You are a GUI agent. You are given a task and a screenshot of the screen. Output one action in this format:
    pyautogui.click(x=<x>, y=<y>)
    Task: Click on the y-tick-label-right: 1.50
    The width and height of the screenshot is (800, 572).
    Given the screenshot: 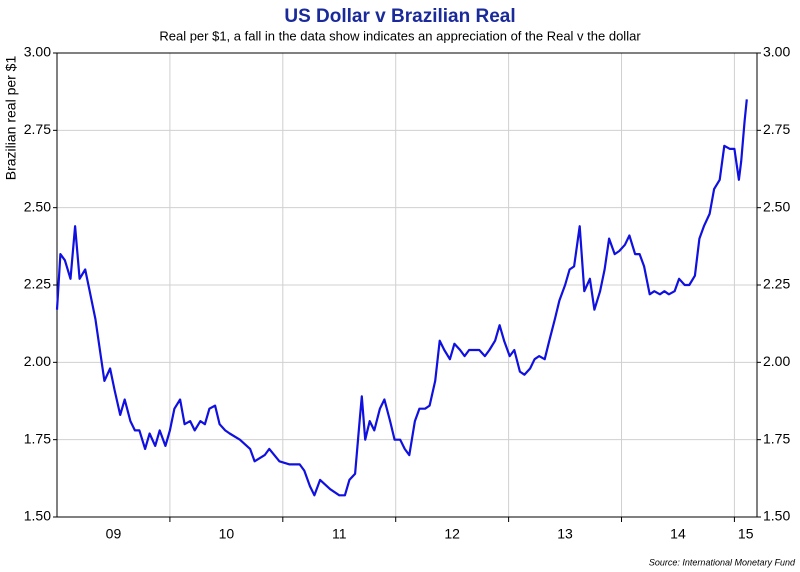 What is the action you would take?
    pyautogui.click(x=776, y=516)
    